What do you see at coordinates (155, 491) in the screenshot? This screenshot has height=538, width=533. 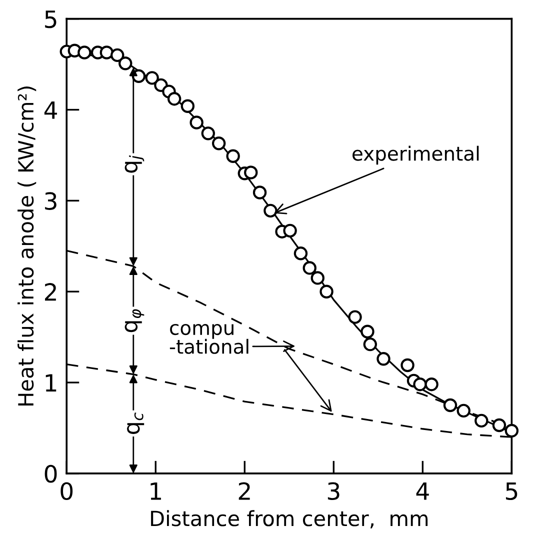 I see `x-tick-label: 1` at bounding box center [155, 491].